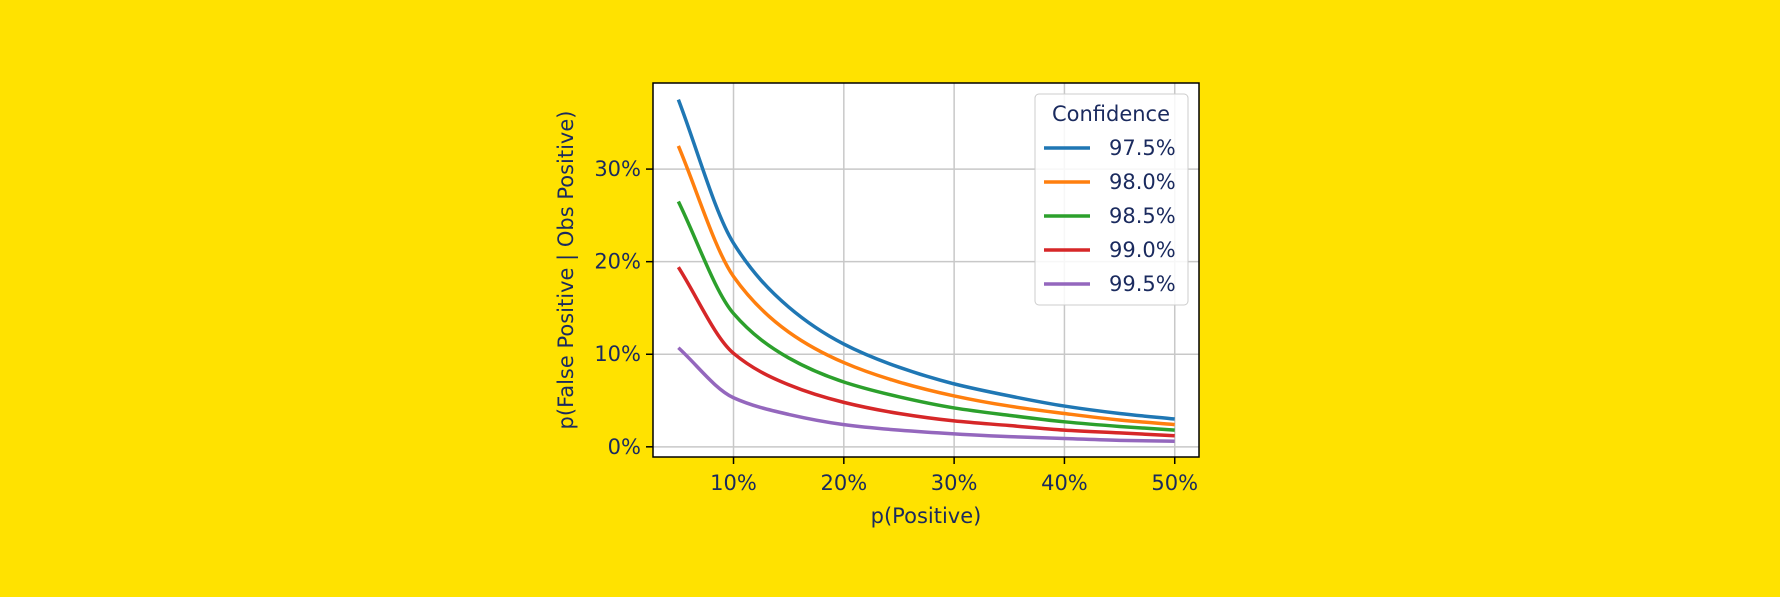 Image resolution: width=1780 pixels, height=597 pixels. What do you see at coordinates (1142, 250) in the screenshot?
I see `legend-label: 99.0%` at bounding box center [1142, 250].